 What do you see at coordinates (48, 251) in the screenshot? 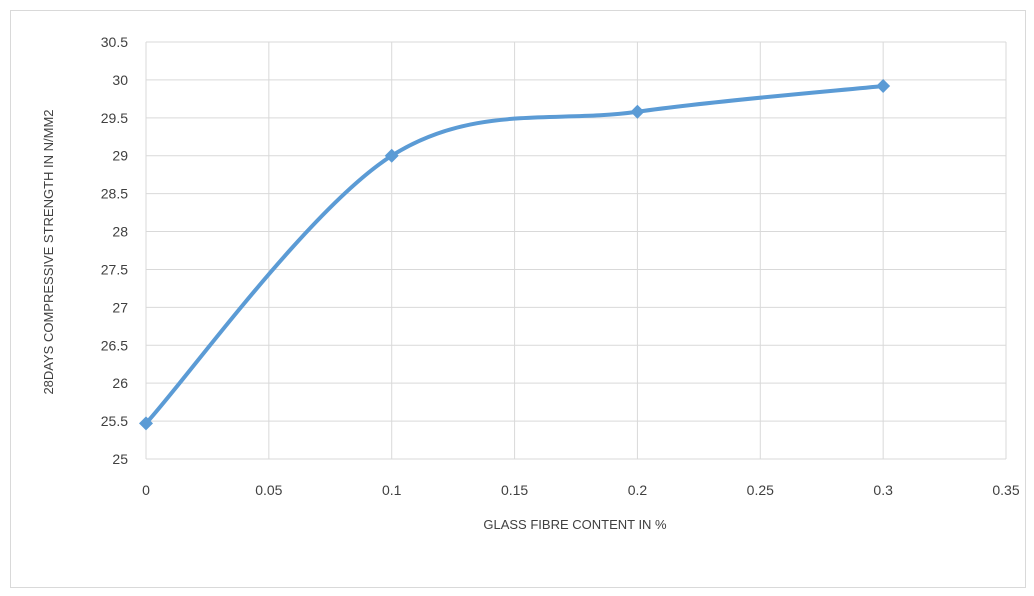
I see `y-axis-label: 28DAYS COMPRESSIVE STRENGTH IN N/MM2` at bounding box center [48, 251].